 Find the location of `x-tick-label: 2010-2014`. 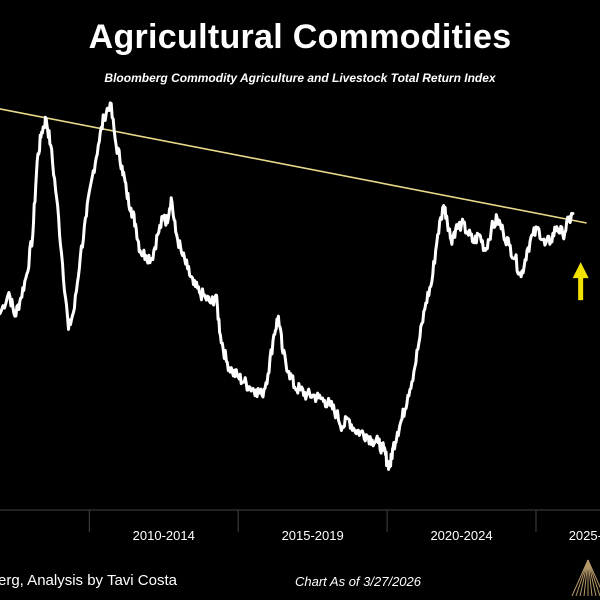

x-tick-label: 2010-2014 is located at coordinates (164, 535).